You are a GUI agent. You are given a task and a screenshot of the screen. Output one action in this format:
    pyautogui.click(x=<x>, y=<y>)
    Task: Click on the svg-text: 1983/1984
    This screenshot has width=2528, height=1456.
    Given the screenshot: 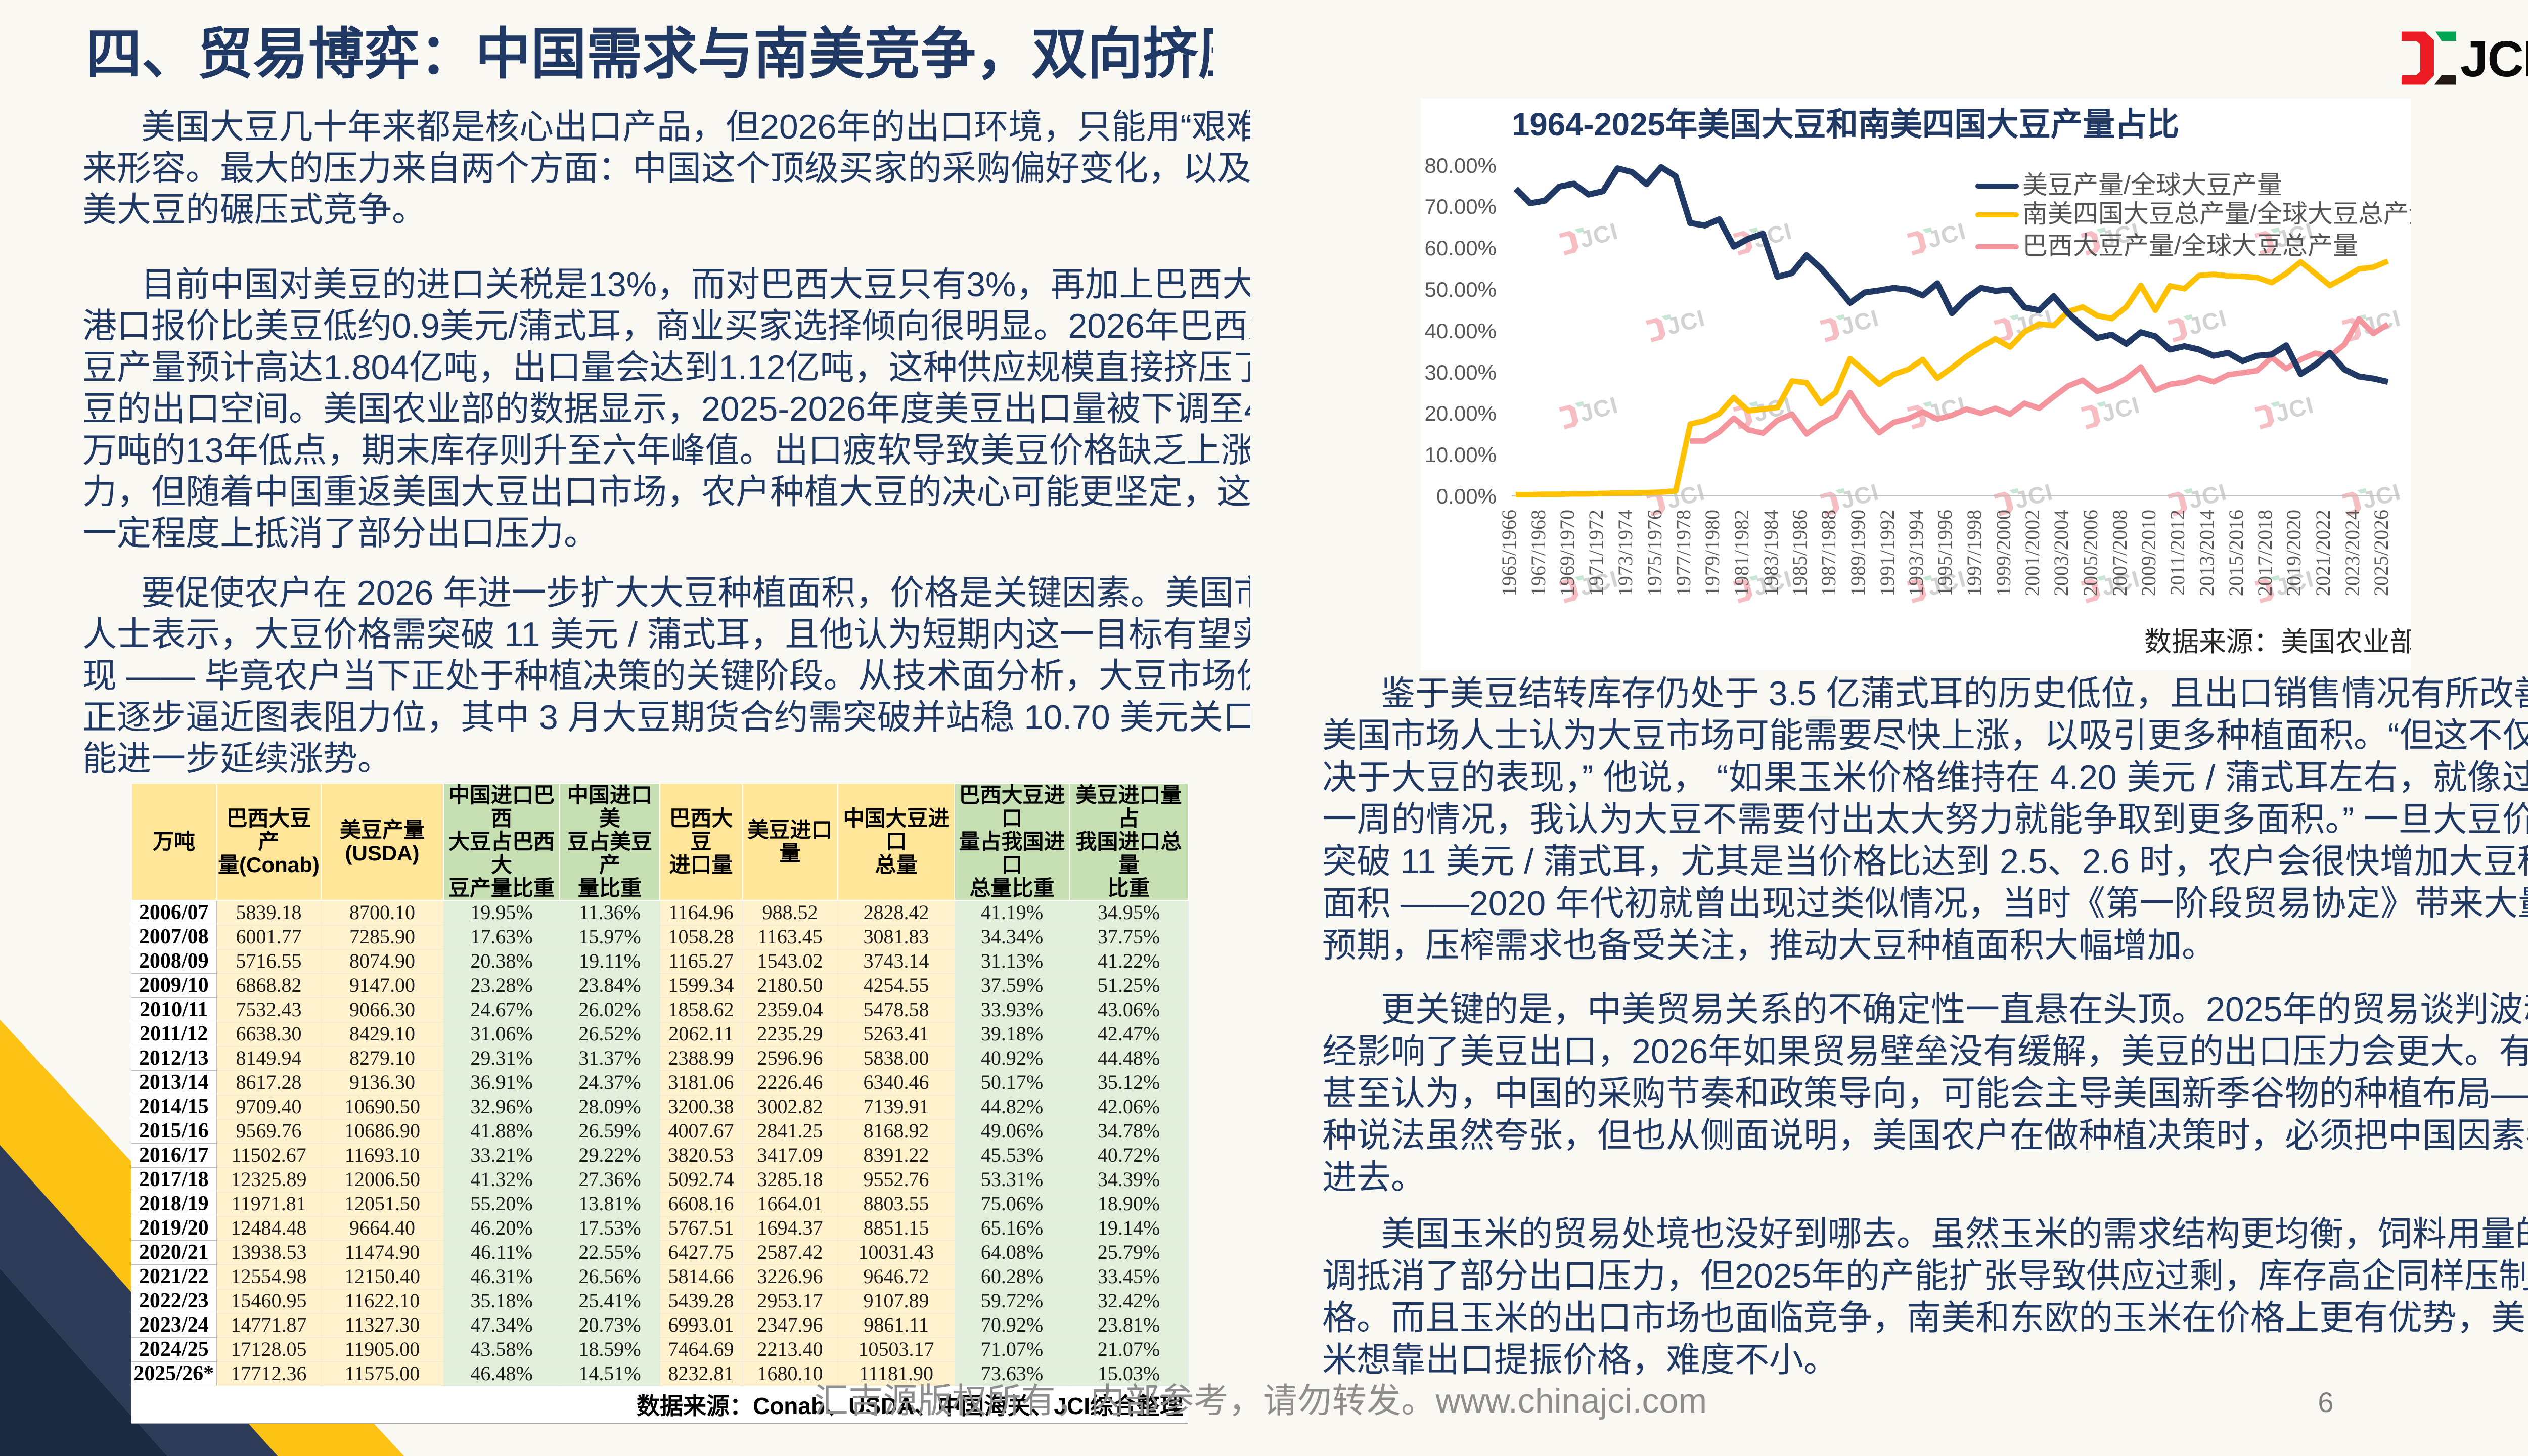 What is the action you would take?
    pyautogui.click(x=1771, y=553)
    